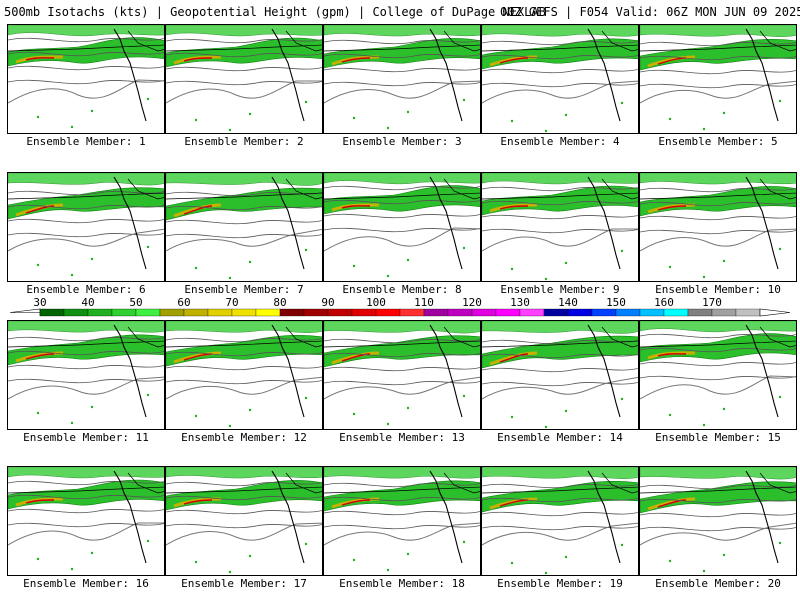 The width and height of the screenshot is (800, 600). Describe the element at coordinates (40, 302) in the screenshot. I see `colorbar-label: 30` at that location.